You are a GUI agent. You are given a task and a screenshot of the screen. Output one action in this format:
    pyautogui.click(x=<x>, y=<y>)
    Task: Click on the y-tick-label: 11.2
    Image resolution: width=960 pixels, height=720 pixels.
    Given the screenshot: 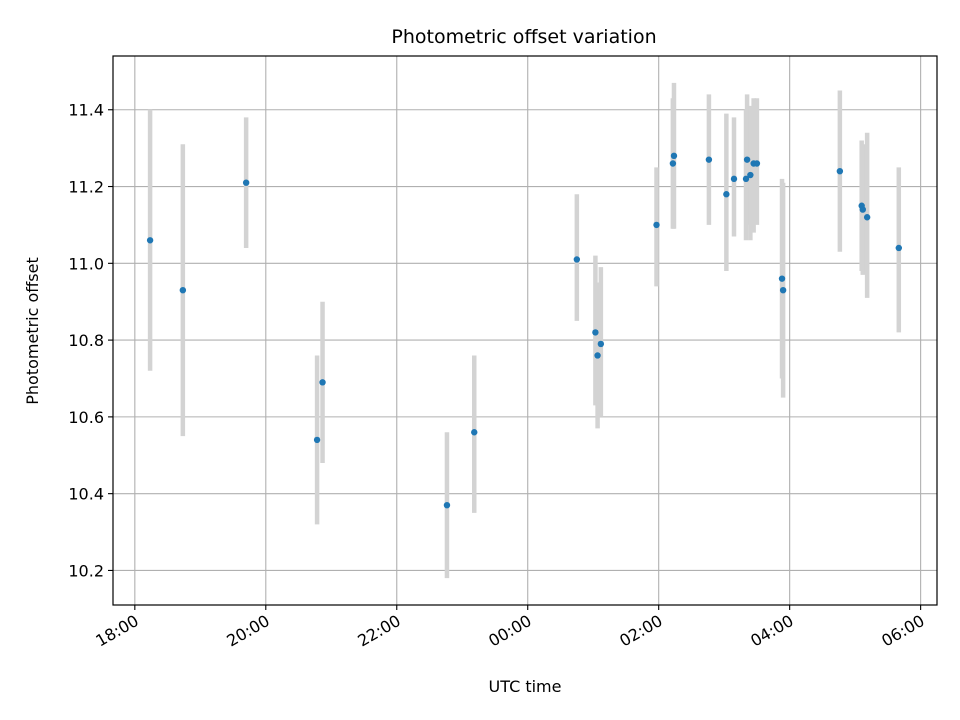 What is the action you would take?
    pyautogui.click(x=86, y=187)
    